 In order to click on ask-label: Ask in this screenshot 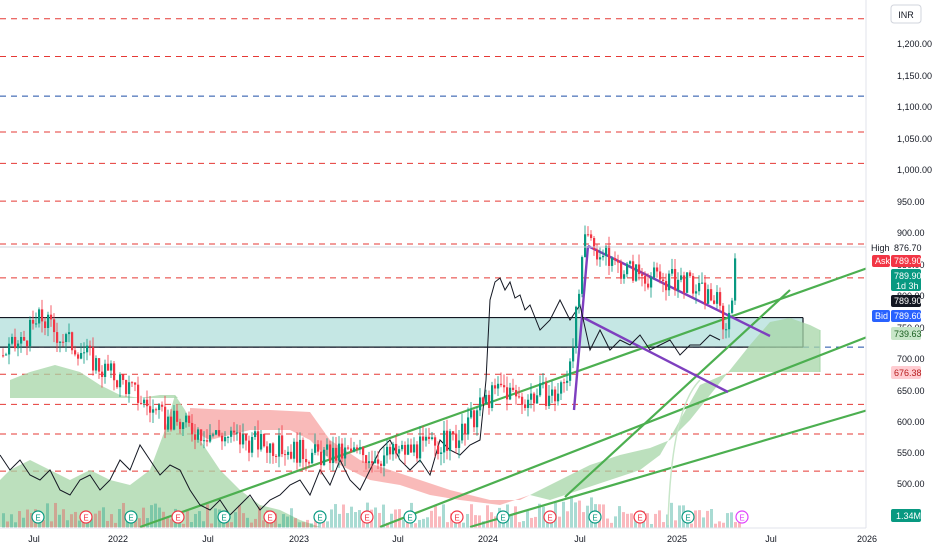, I will do `click(883, 261)`.